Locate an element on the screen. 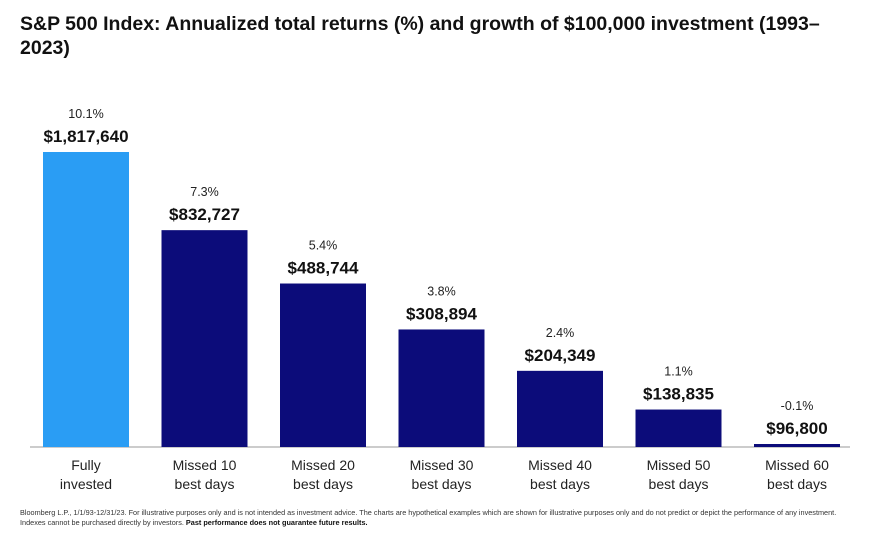 Image resolution: width=882 pixels, height=543 pixels. value-label: $138,835 is located at coordinates (678, 394).